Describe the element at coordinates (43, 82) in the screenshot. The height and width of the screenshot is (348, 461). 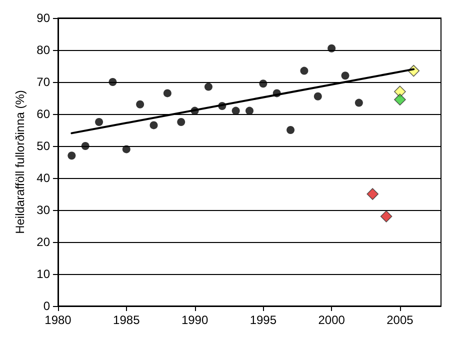
I see `y-tick-label: 70` at that location.